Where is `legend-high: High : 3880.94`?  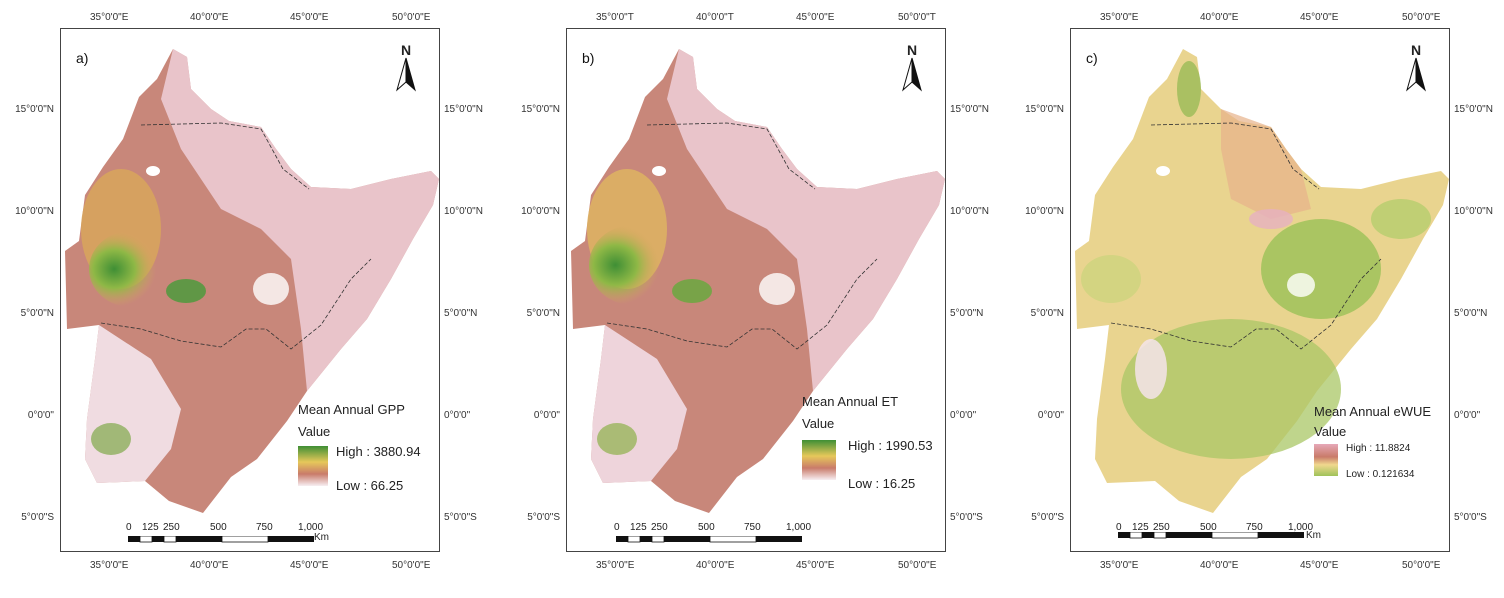 legend-high: High : 3880.94 is located at coordinates (378, 451).